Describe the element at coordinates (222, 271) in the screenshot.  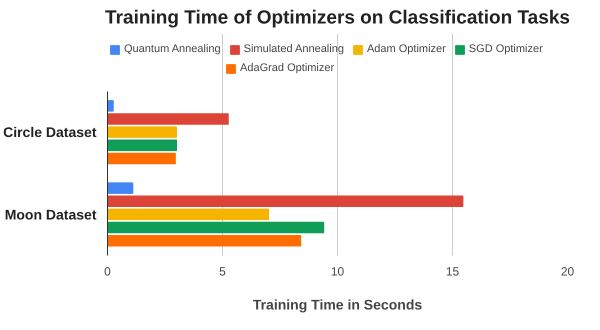
I see `x-tick-label: 5` at that location.